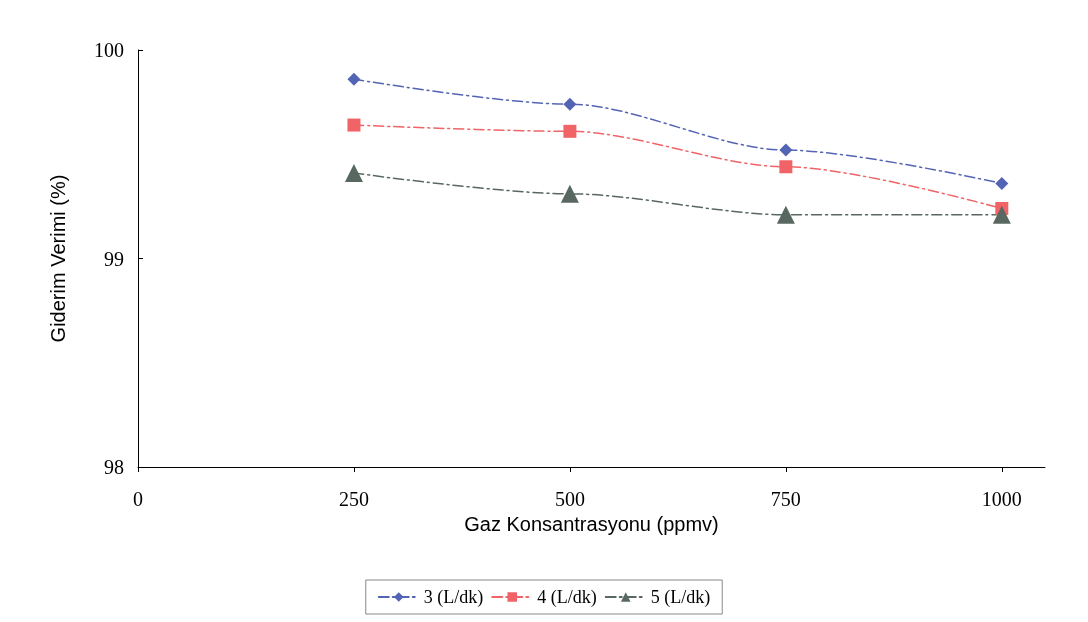  What do you see at coordinates (591, 523) in the screenshot?
I see `x-axis-title: Gaz Konsantrasyonu (ppmv)` at bounding box center [591, 523].